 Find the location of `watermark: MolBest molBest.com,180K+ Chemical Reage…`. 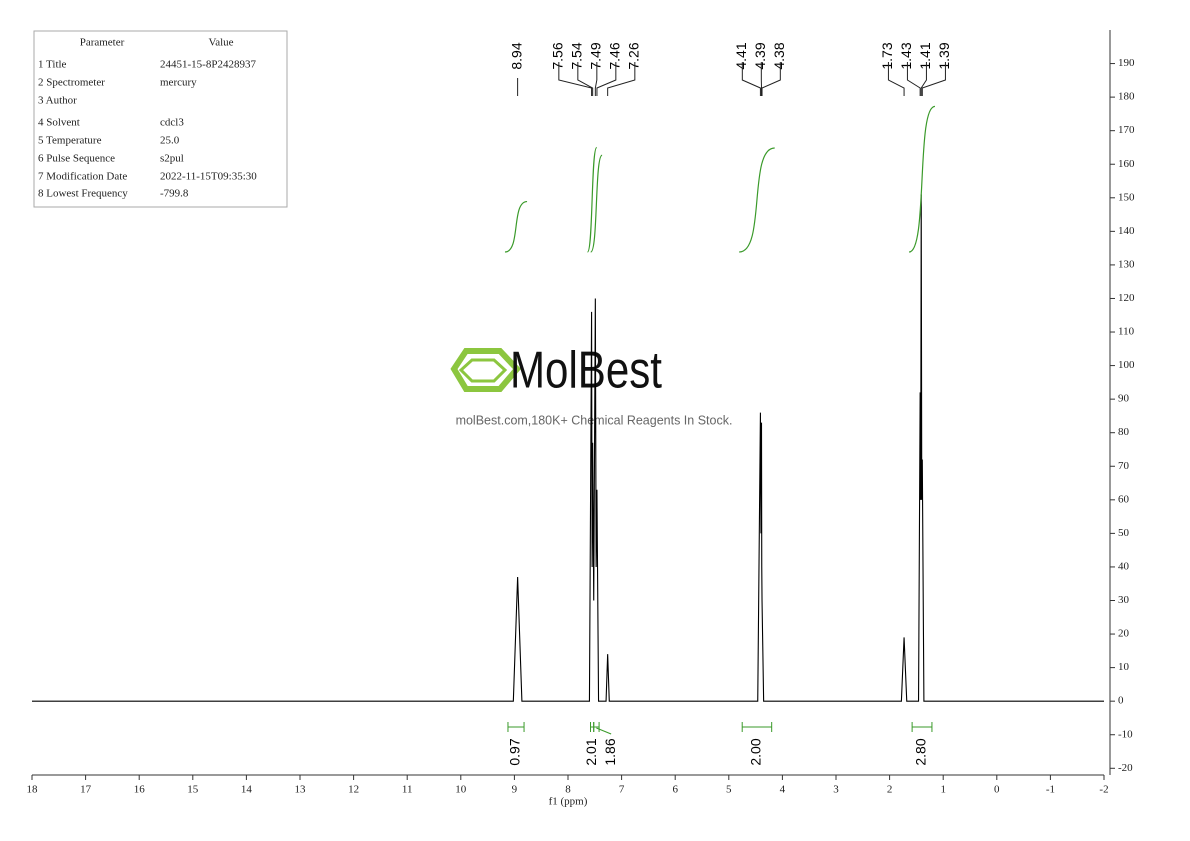

watermark: MolBest molBest.com,180K+ Chemical Reage… is located at coordinates (591, 384).